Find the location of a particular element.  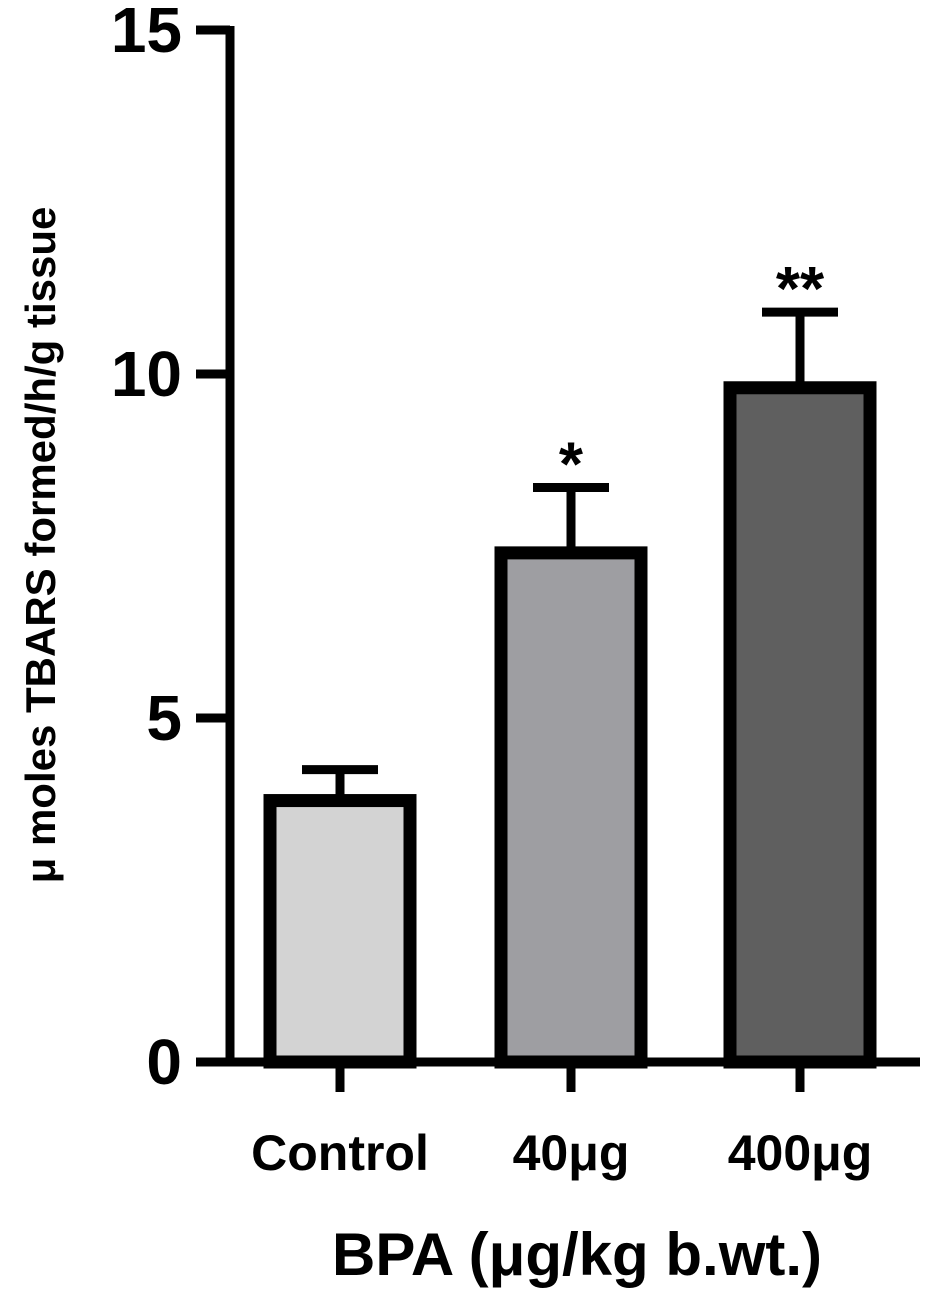

significance-marker: * is located at coordinates (571, 465).